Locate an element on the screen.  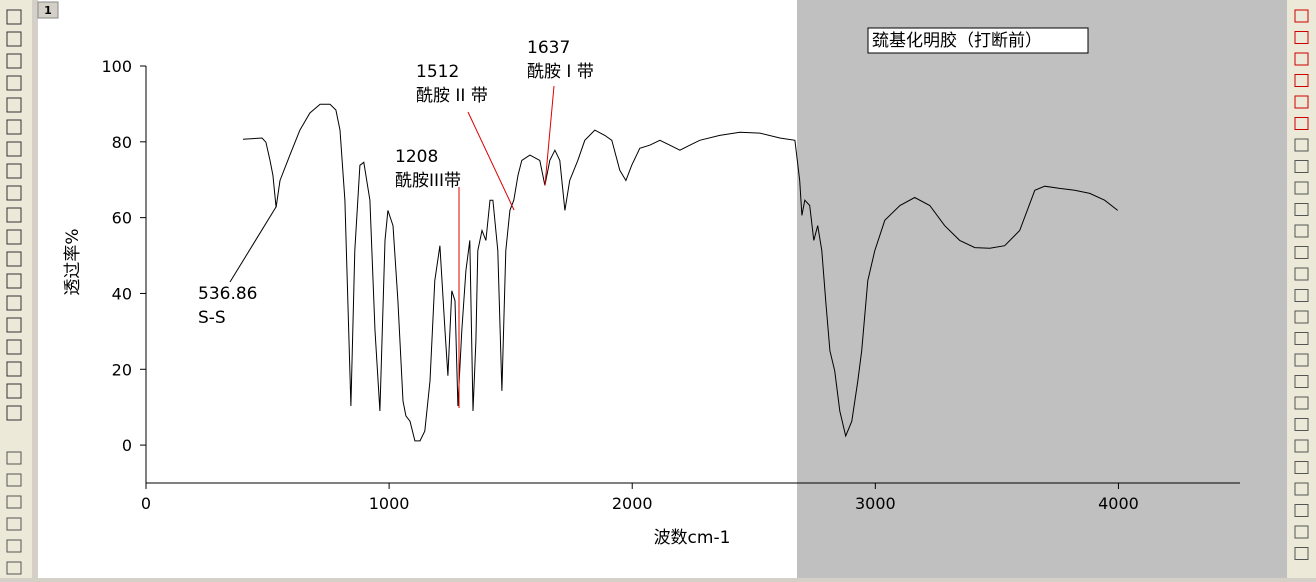
y-tick-label: 40 is located at coordinates (122, 293).